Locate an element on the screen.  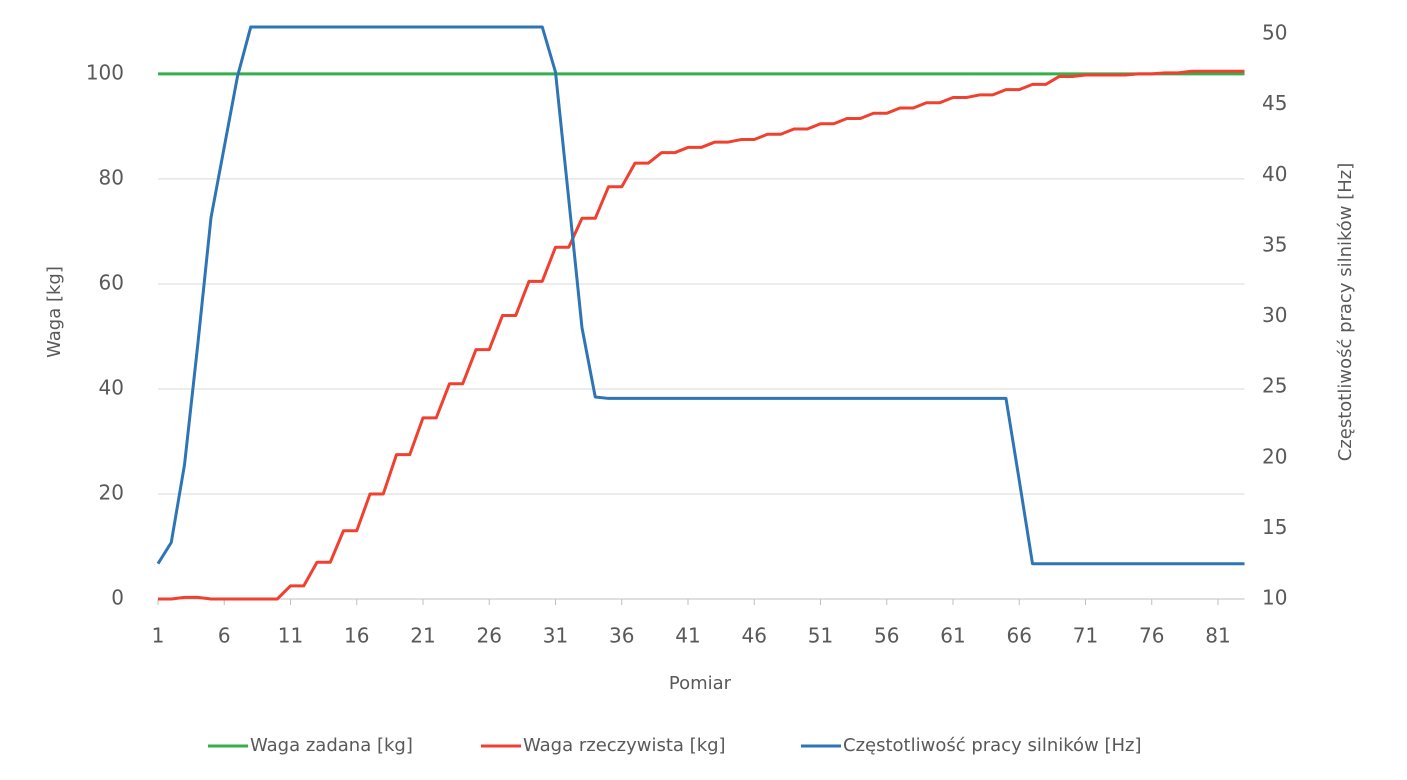
x-tick-label: 11 is located at coordinates (290, 636).